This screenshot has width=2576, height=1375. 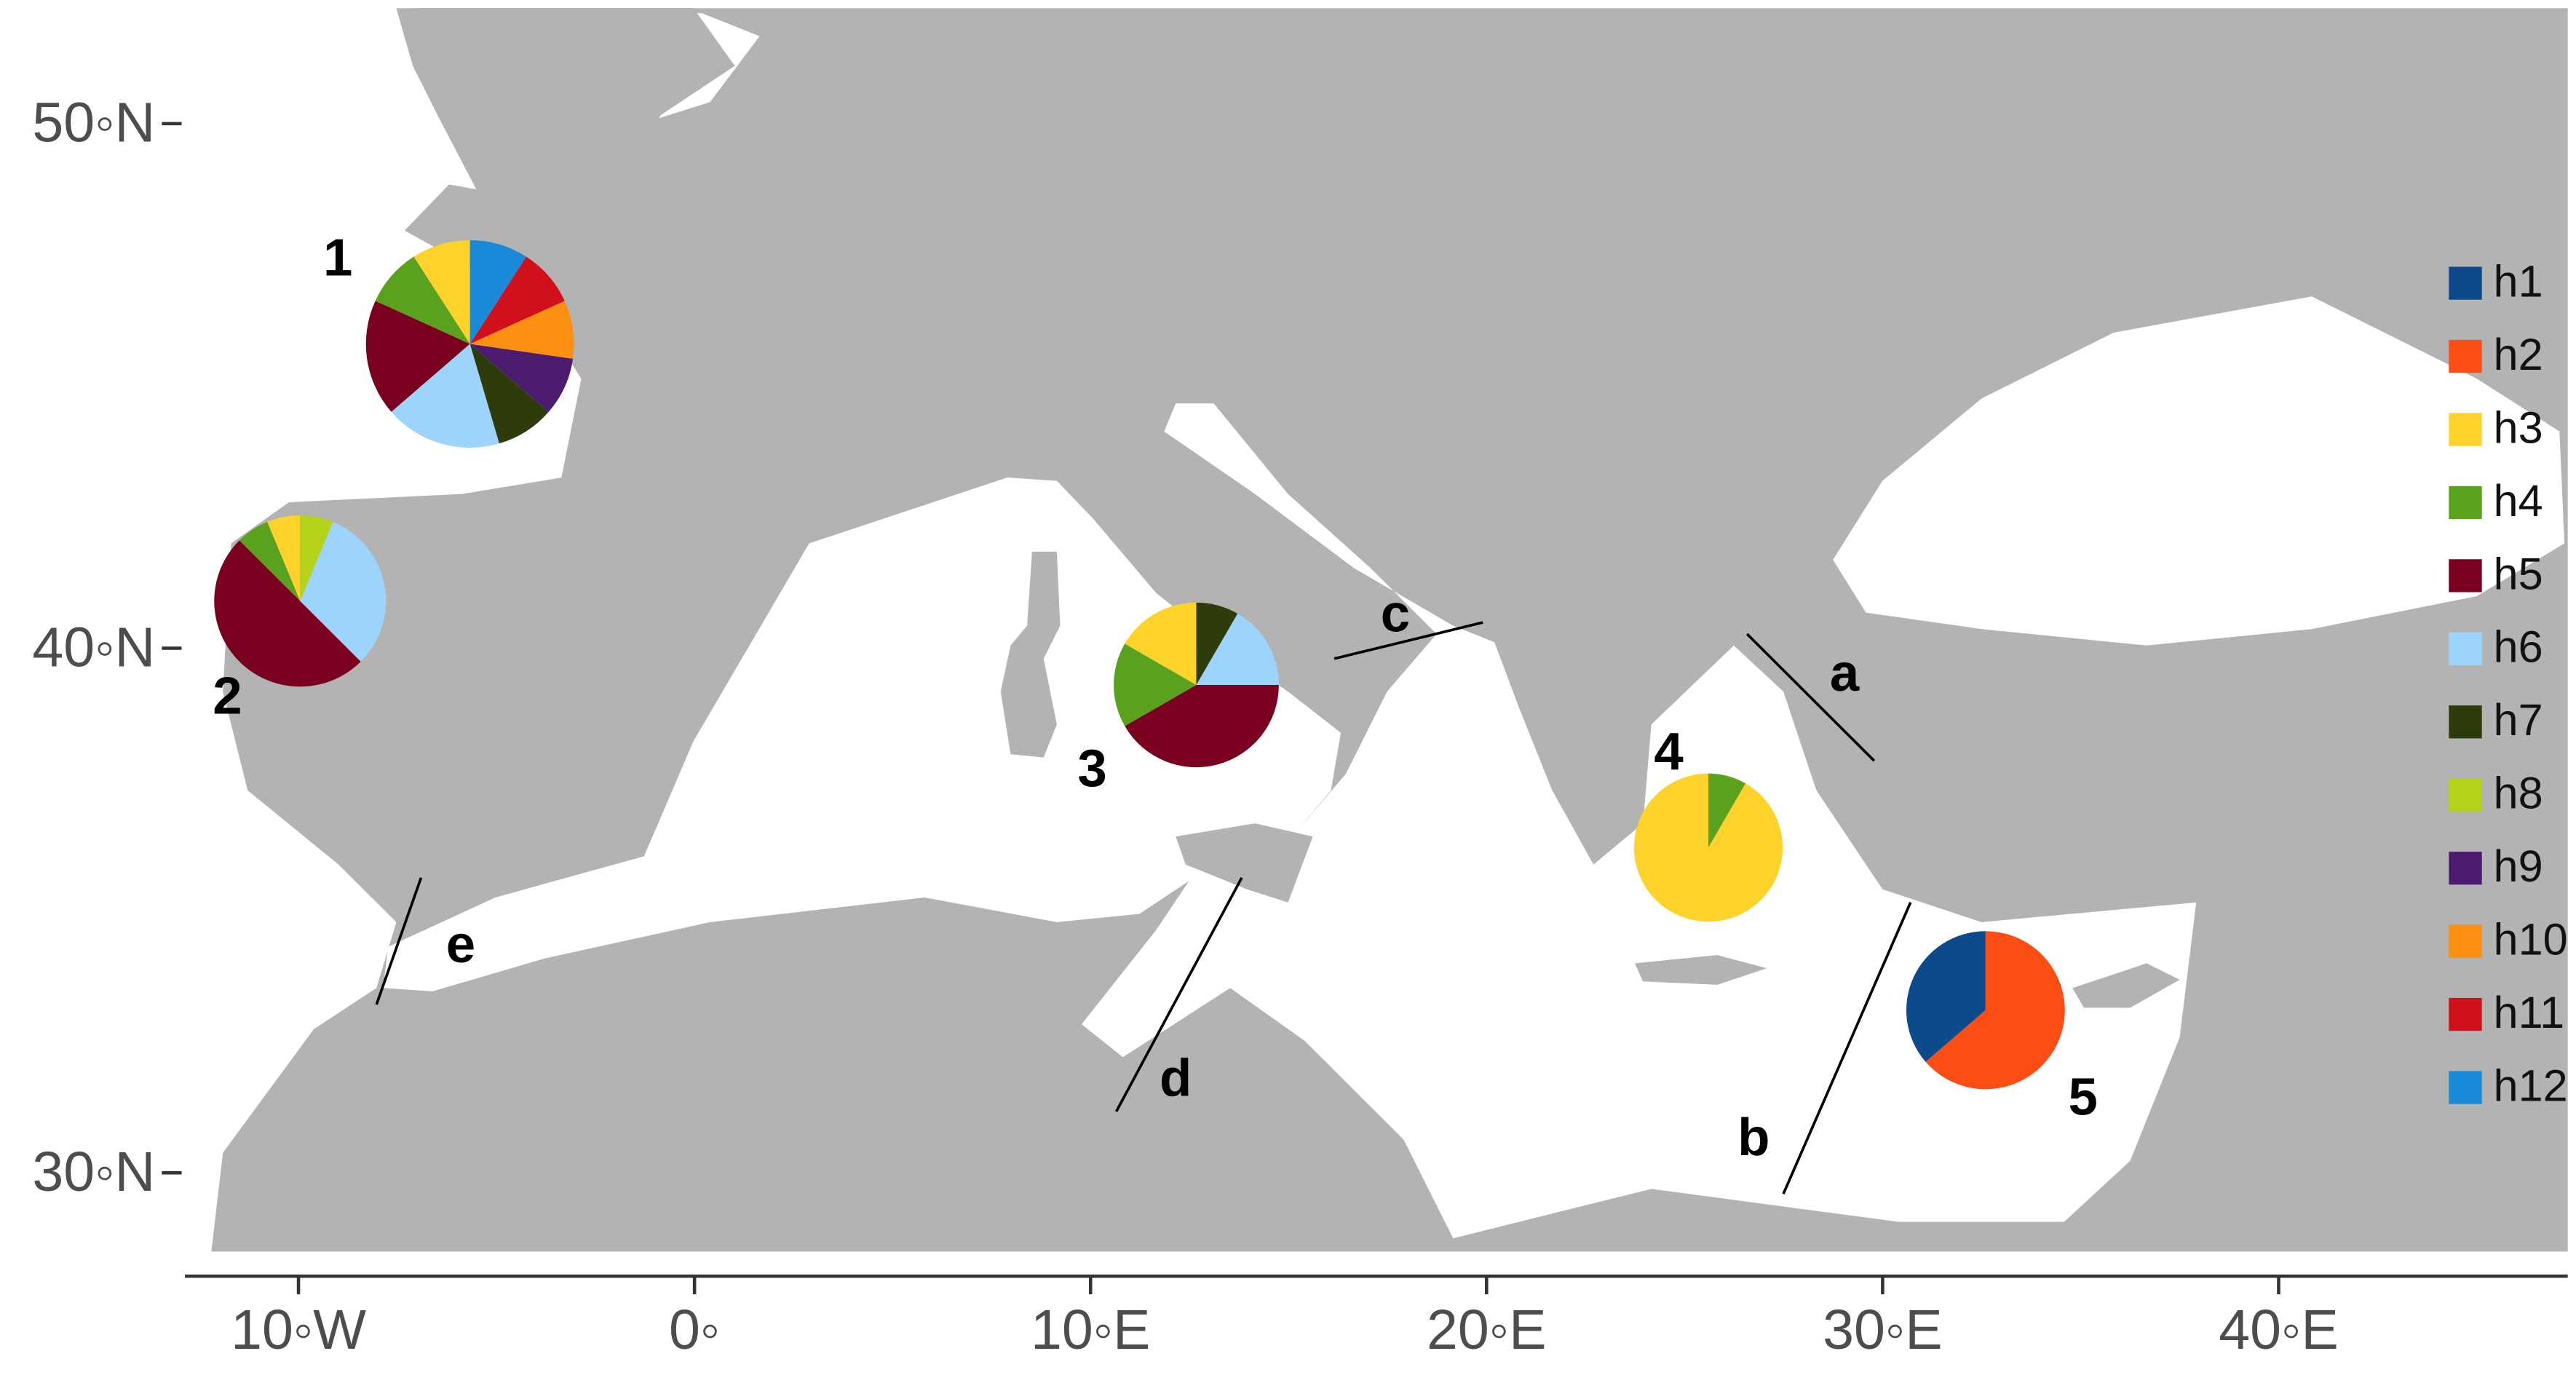 I want to click on x-tick-label: 40◦E, so click(x=2279, y=1330).